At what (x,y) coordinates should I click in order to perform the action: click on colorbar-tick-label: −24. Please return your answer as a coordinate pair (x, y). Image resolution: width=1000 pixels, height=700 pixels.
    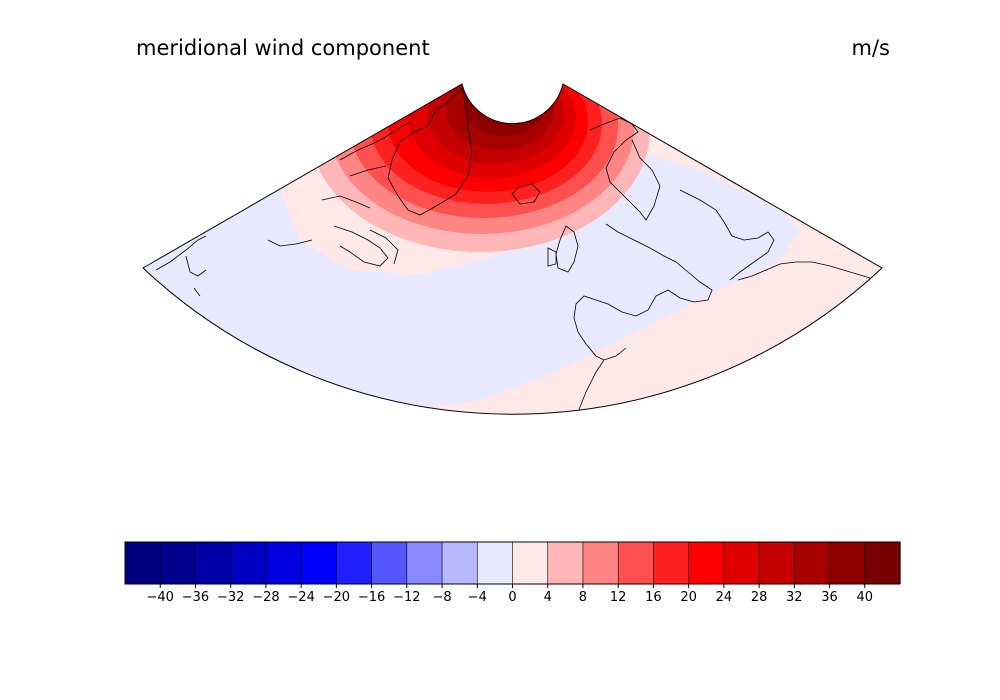
    Looking at the image, I should click on (300, 597).